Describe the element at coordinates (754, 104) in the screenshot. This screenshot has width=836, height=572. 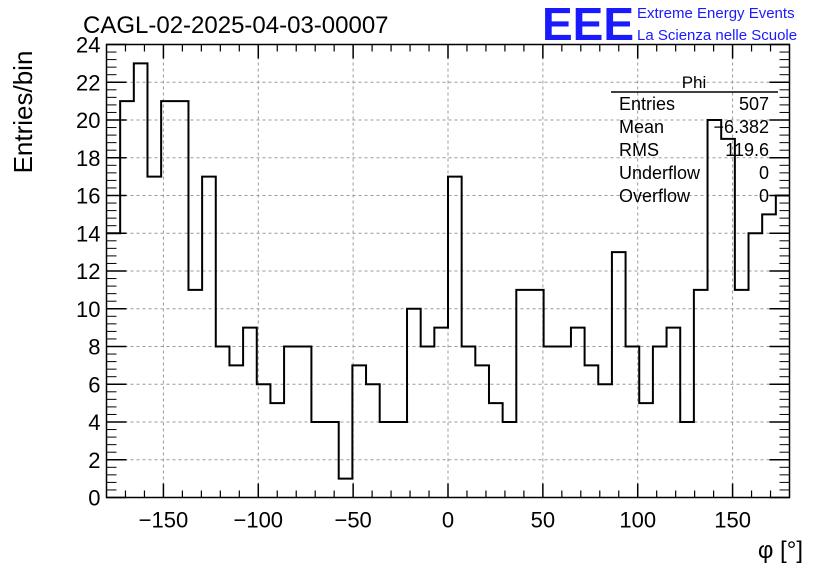
I see `stats-value: 507` at that location.